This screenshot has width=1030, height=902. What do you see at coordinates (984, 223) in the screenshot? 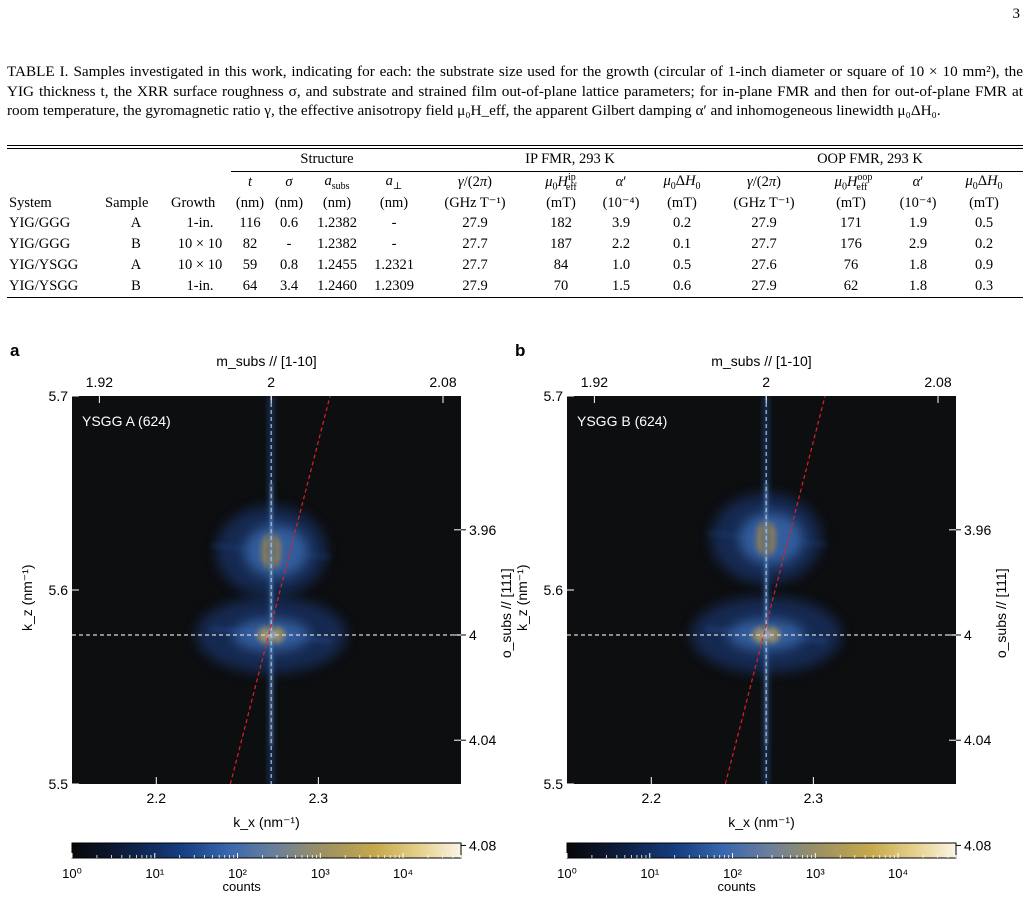
I see `table-cell: 0.5` at bounding box center [984, 223].